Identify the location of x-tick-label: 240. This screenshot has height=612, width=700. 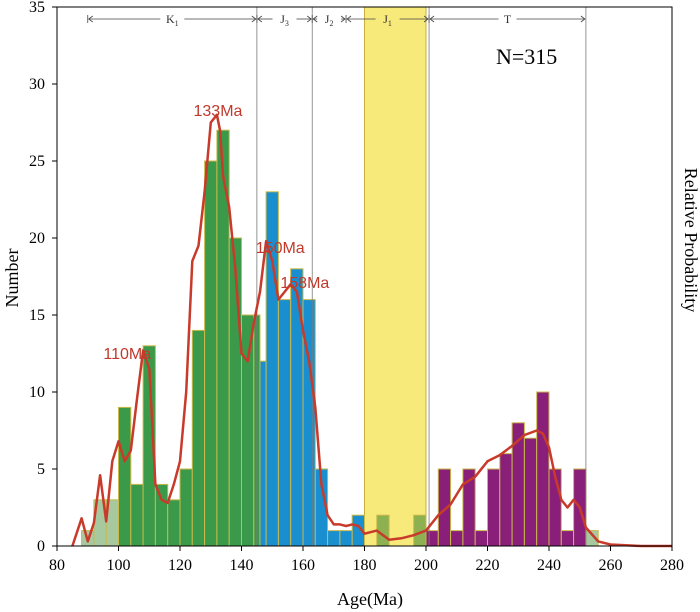
(549, 565).